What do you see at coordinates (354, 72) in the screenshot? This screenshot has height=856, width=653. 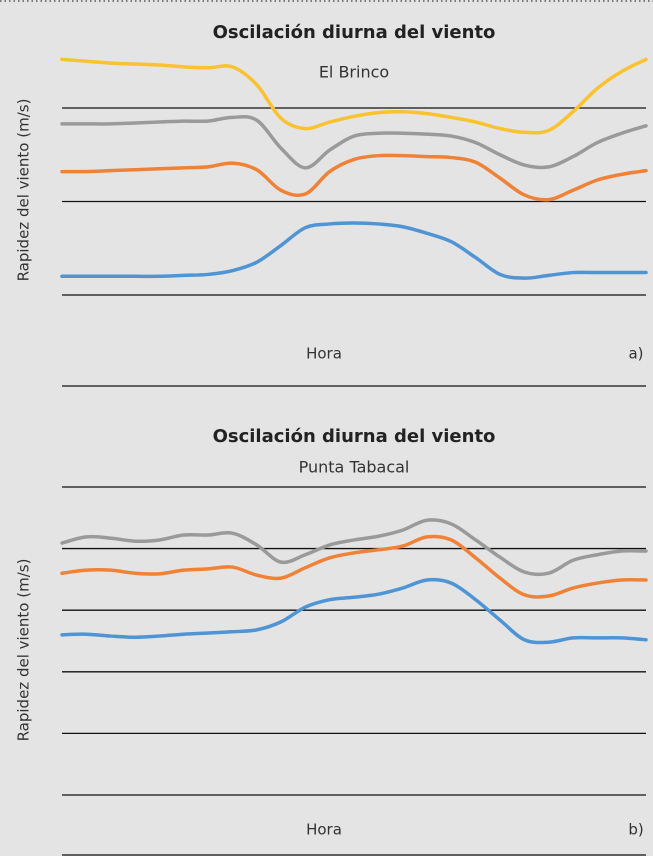 I see `chart-subtitle: El Brinco` at bounding box center [354, 72].